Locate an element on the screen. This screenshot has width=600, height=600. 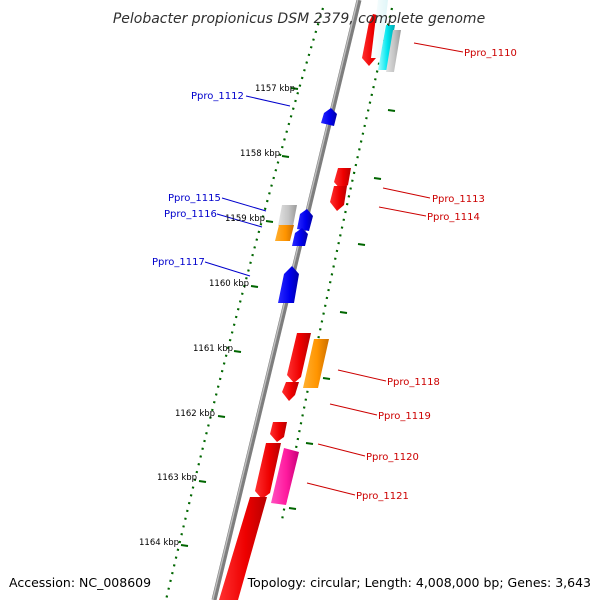
gene-ppro-1118-red is located at coordinates (299, 358).